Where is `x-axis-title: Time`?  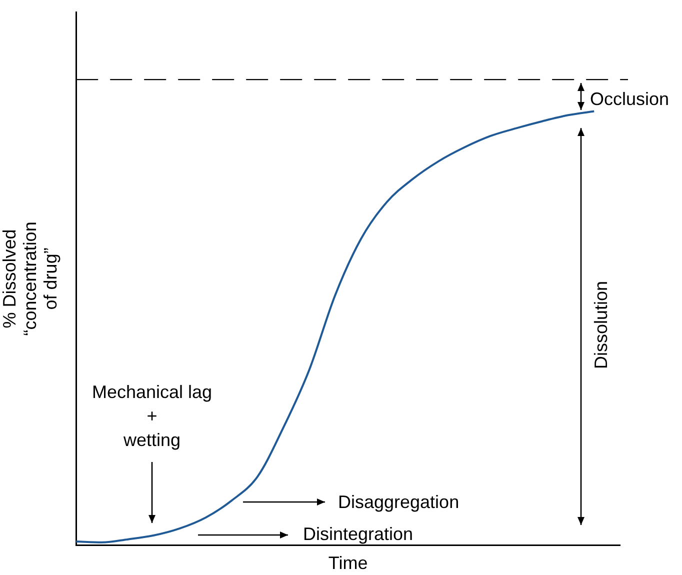 x-axis-title: Time is located at coordinates (348, 563).